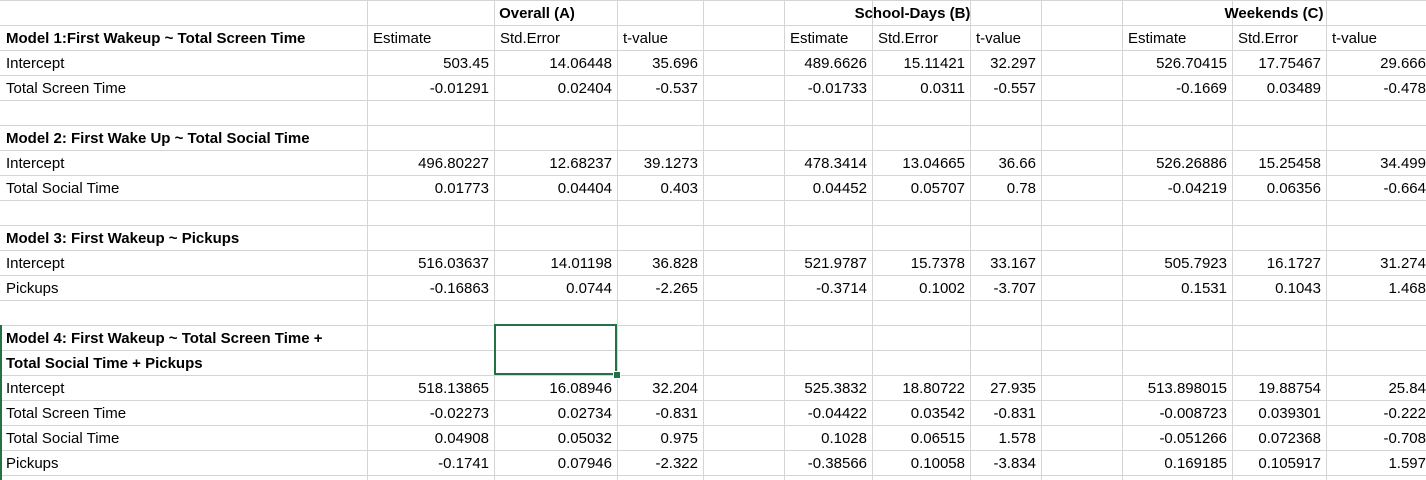 The image size is (1426, 480). What do you see at coordinates (1195, 263) in the screenshot?
I see `value-cell: 505.7923` at bounding box center [1195, 263].